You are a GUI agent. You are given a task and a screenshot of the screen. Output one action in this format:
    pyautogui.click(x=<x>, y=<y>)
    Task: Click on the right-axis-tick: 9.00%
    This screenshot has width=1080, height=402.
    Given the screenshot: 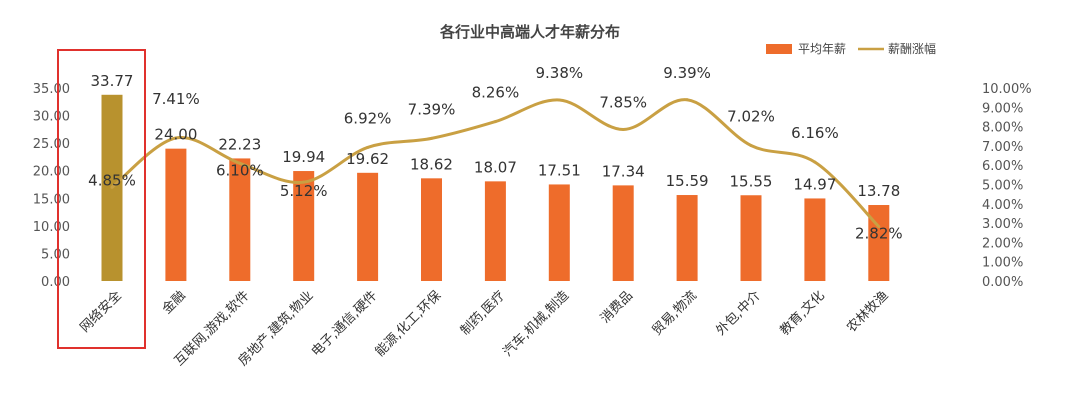 What is the action you would take?
    pyautogui.click(x=1002, y=108)
    